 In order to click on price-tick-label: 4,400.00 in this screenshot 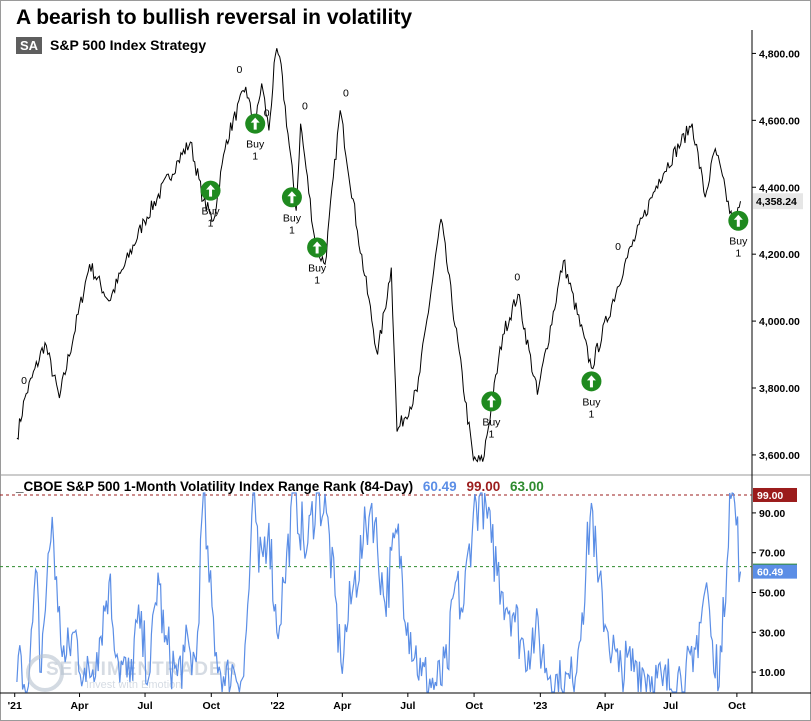, I will do `click(779, 188)`.